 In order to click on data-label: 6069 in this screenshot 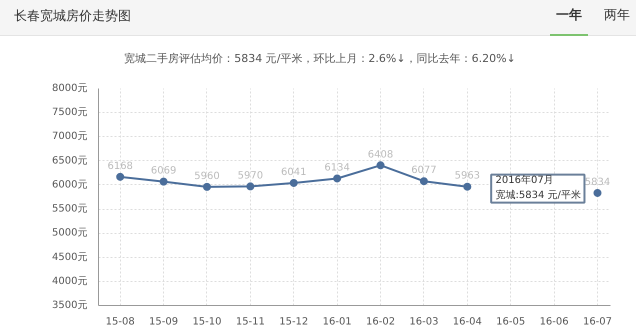, I will do `click(163, 171)`.